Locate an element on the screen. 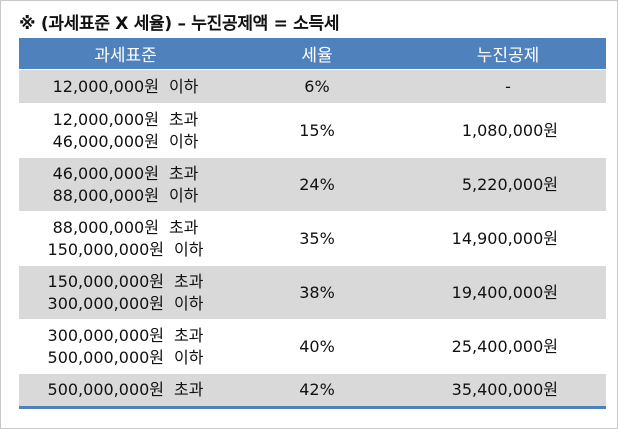 This screenshot has width=618, height=429. tax-base-cell: 88,000,000원 초과 150,000,000원 이하 is located at coordinates (121, 238).